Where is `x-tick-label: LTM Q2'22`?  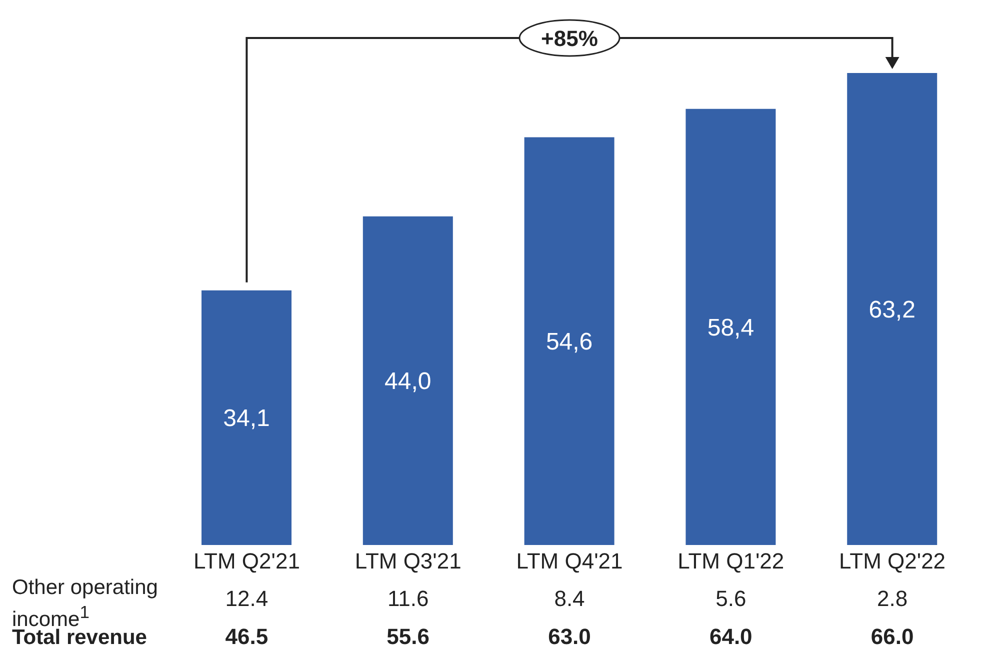
x-tick-label: LTM Q2'22 is located at coordinates (892, 561).